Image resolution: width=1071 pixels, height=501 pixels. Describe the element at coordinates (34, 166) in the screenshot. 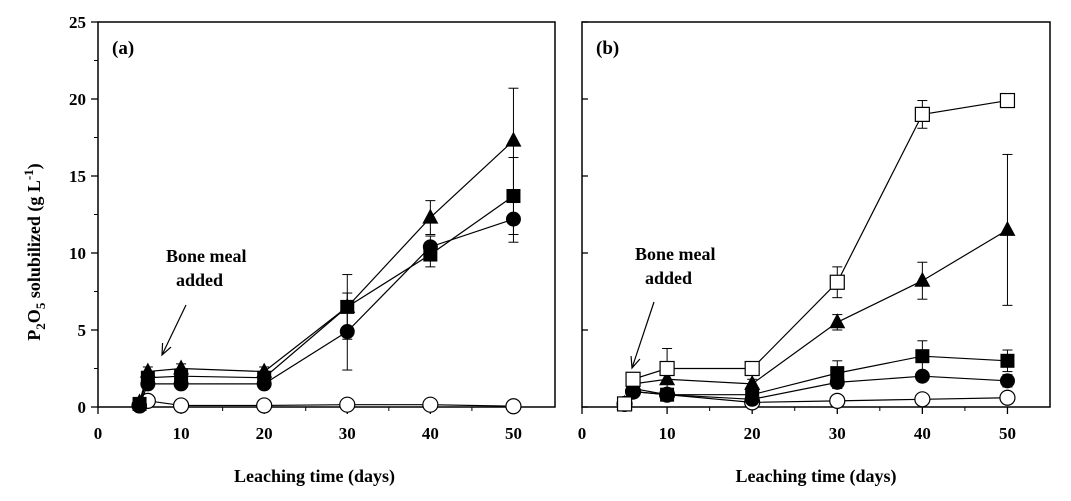

I see `y-label-close: )` at that location.